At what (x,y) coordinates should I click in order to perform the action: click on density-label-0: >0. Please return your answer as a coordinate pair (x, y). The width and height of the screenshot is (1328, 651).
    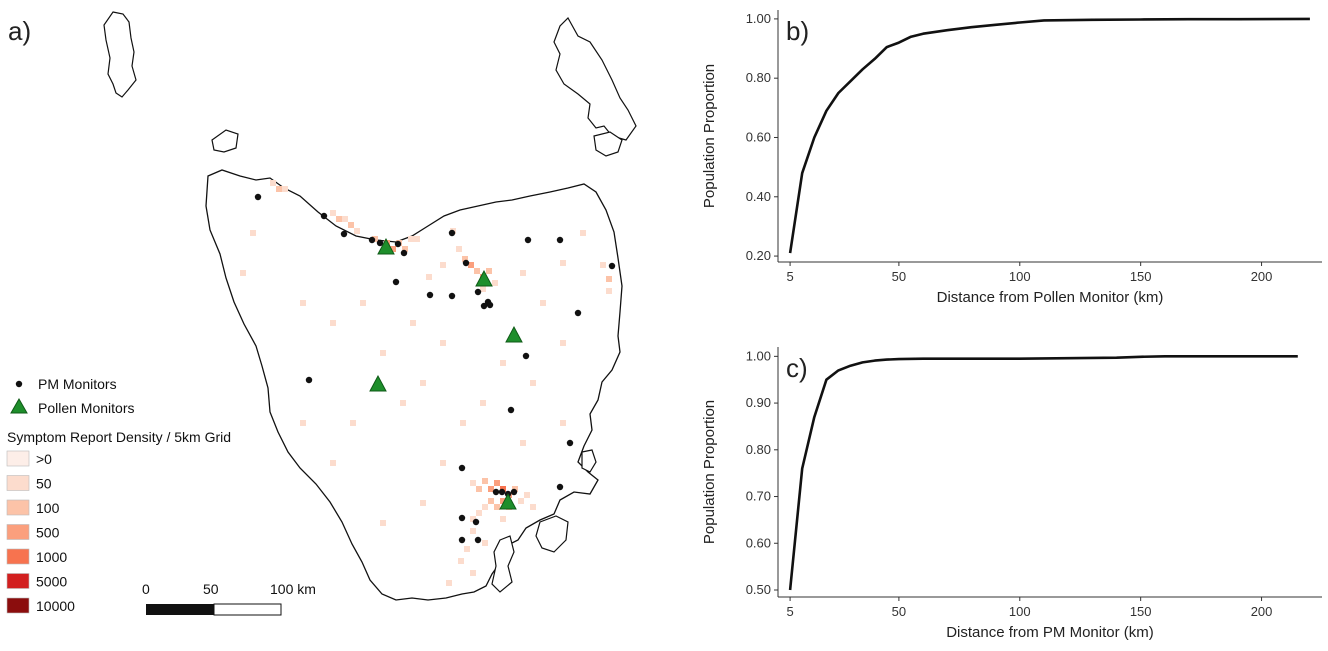
    Looking at the image, I should click on (44, 459).